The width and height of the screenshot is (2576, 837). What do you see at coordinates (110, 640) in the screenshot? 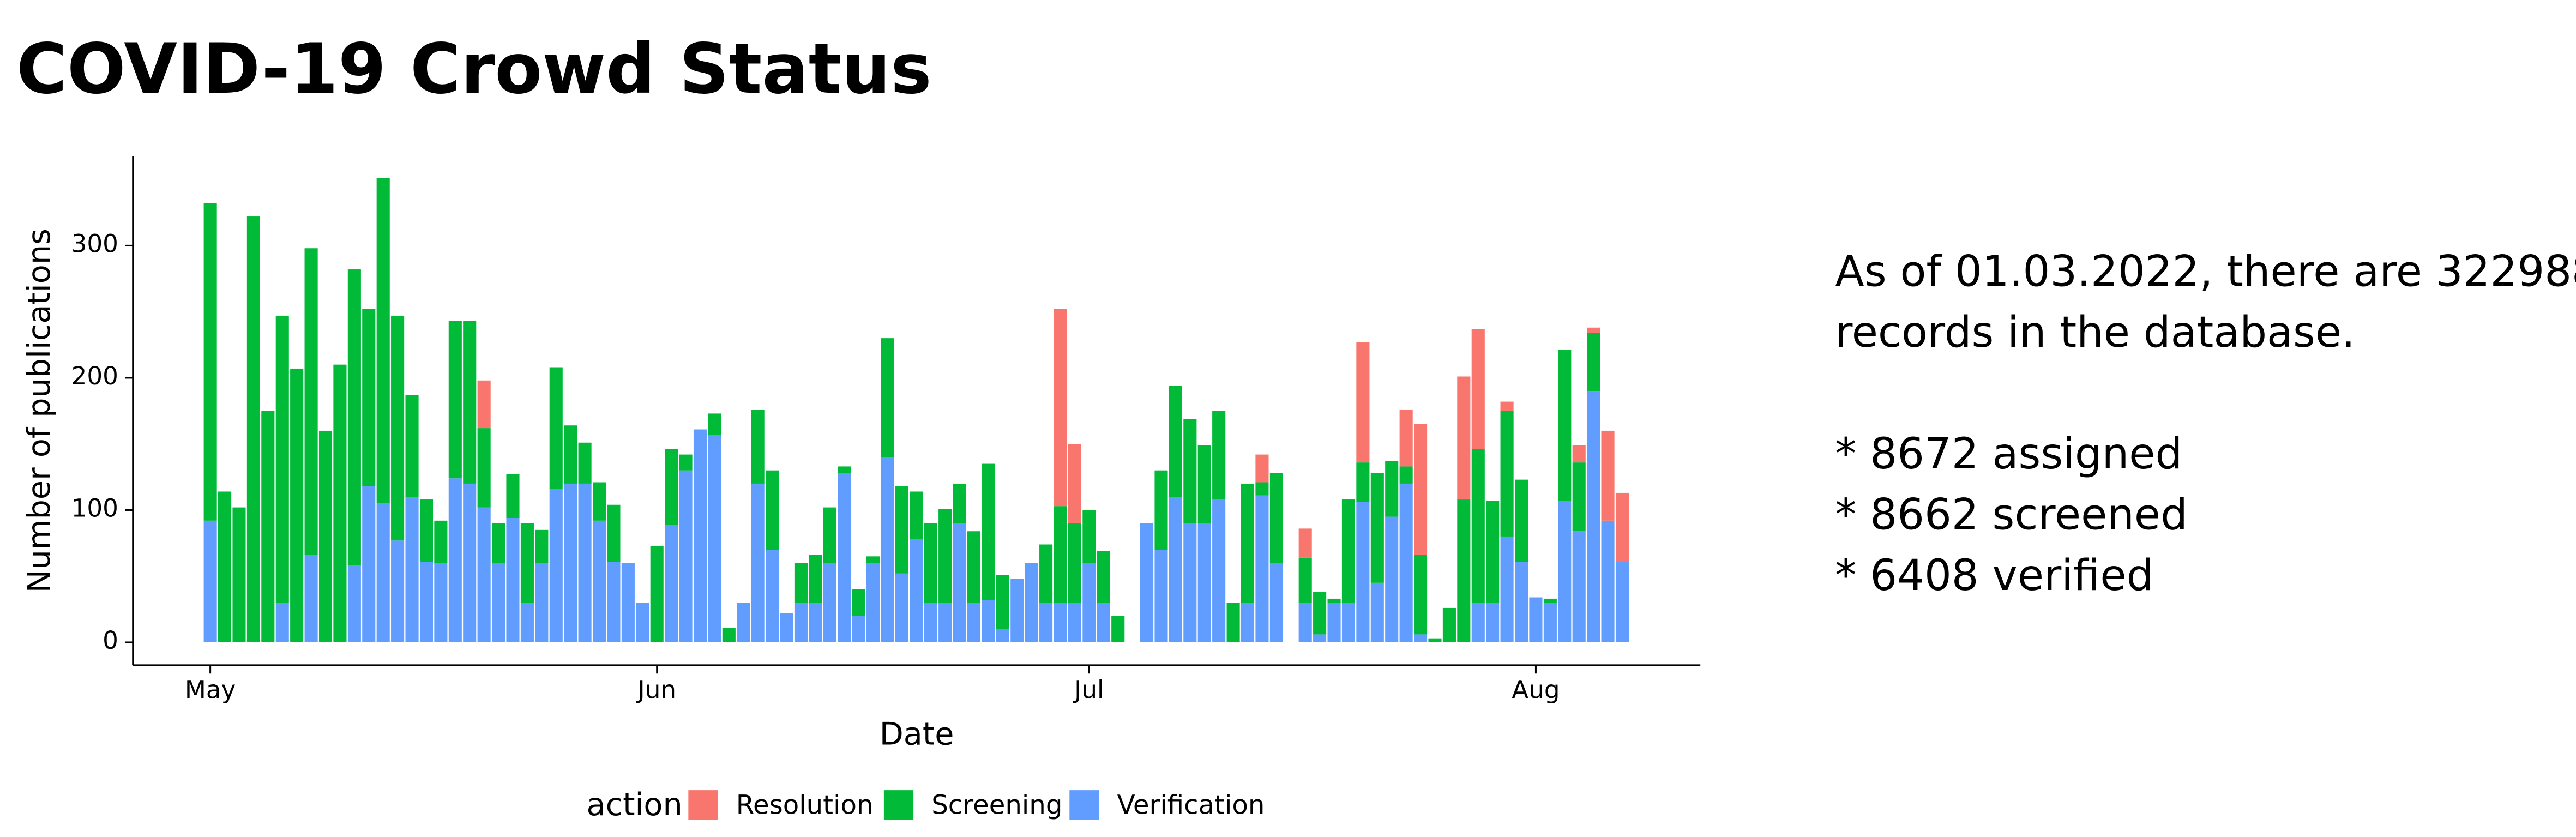
I see `y-tick-label: 0` at bounding box center [110, 640].